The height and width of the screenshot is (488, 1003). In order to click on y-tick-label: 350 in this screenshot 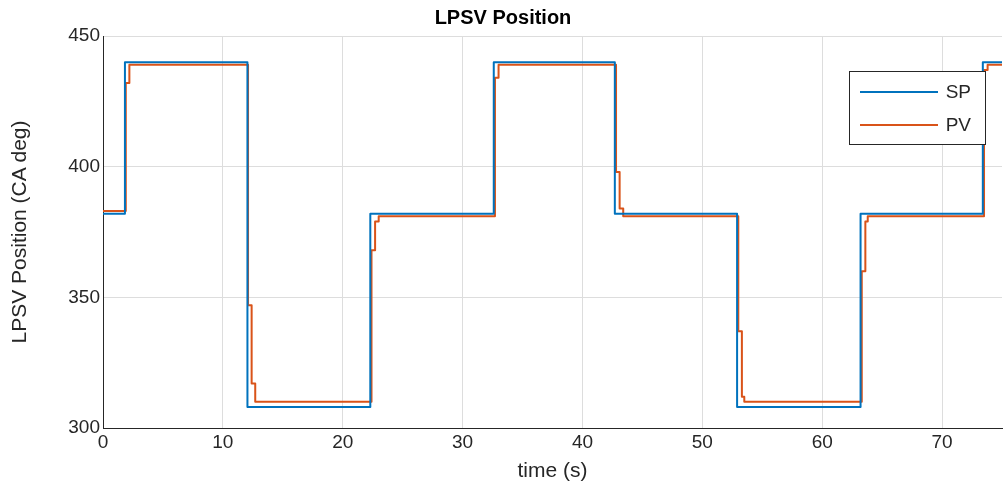, I will do `click(84, 296)`.